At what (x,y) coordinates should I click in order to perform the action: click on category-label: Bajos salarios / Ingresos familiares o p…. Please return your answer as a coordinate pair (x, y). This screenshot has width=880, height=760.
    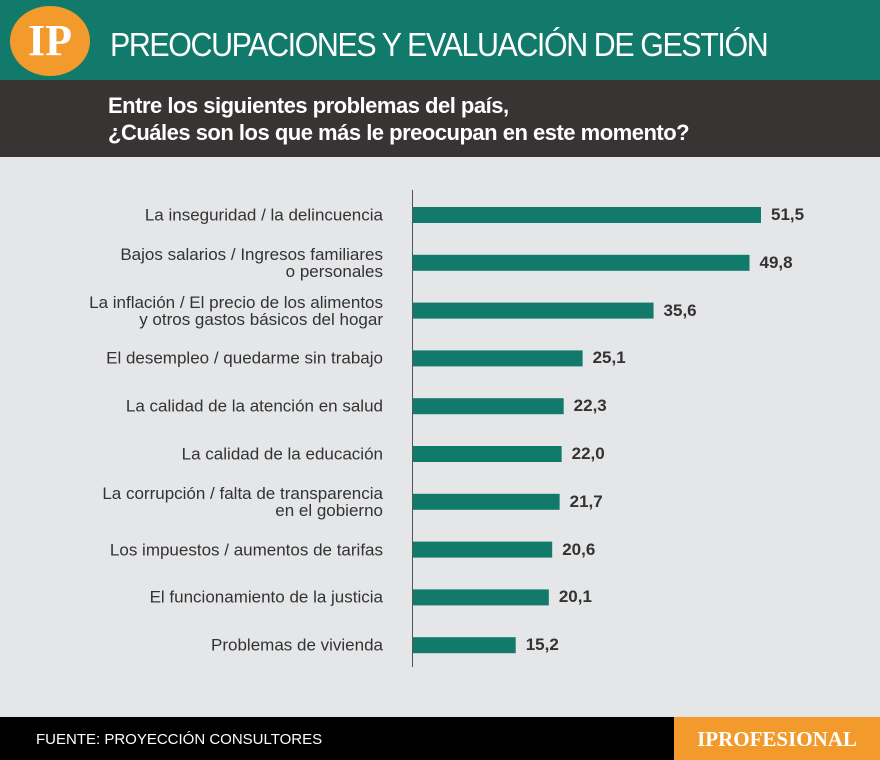
    Looking at the image, I should click on (251, 262).